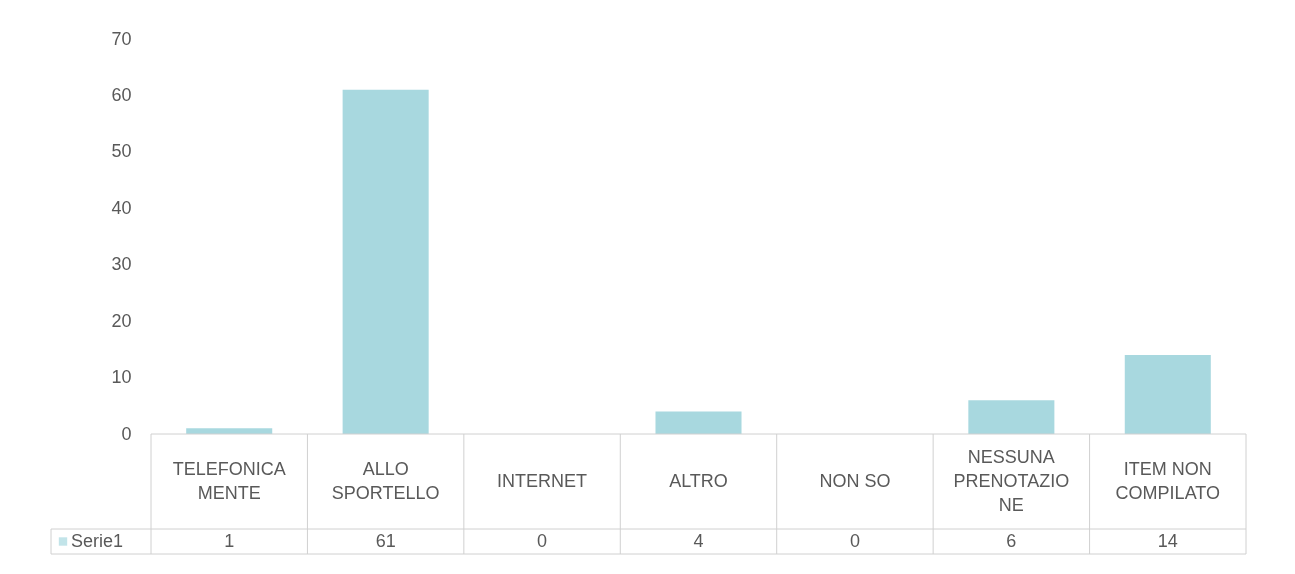 The height and width of the screenshot is (574, 1295). What do you see at coordinates (121, 151) in the screenshot?
I see `y-tick-label: 50` at bounding box center [121, 151].